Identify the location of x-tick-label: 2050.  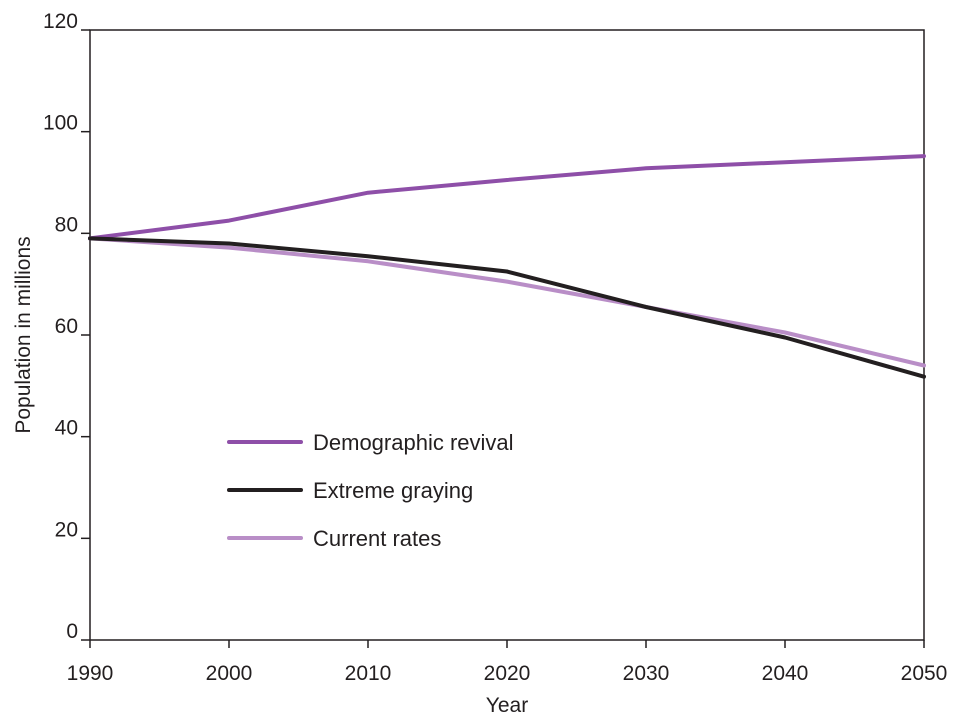
(924, 673).